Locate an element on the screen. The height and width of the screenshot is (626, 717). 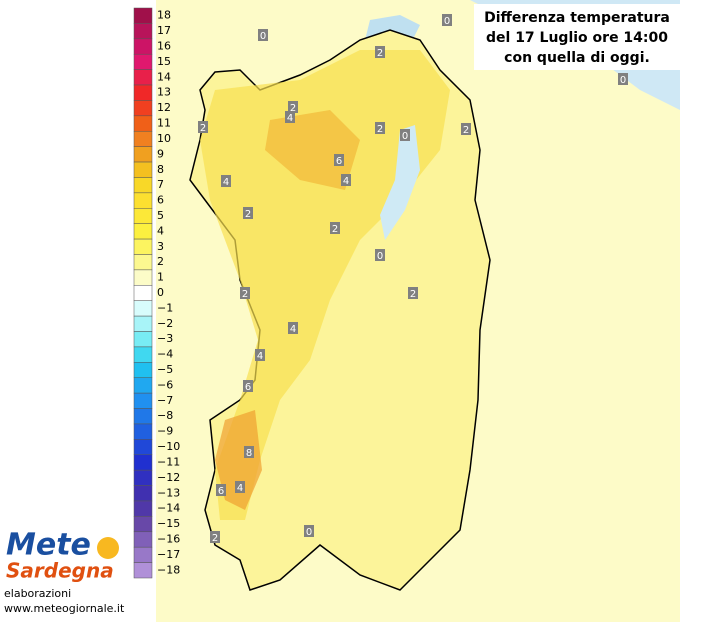
legend-label: −7 is located at coordinates (165, 400).